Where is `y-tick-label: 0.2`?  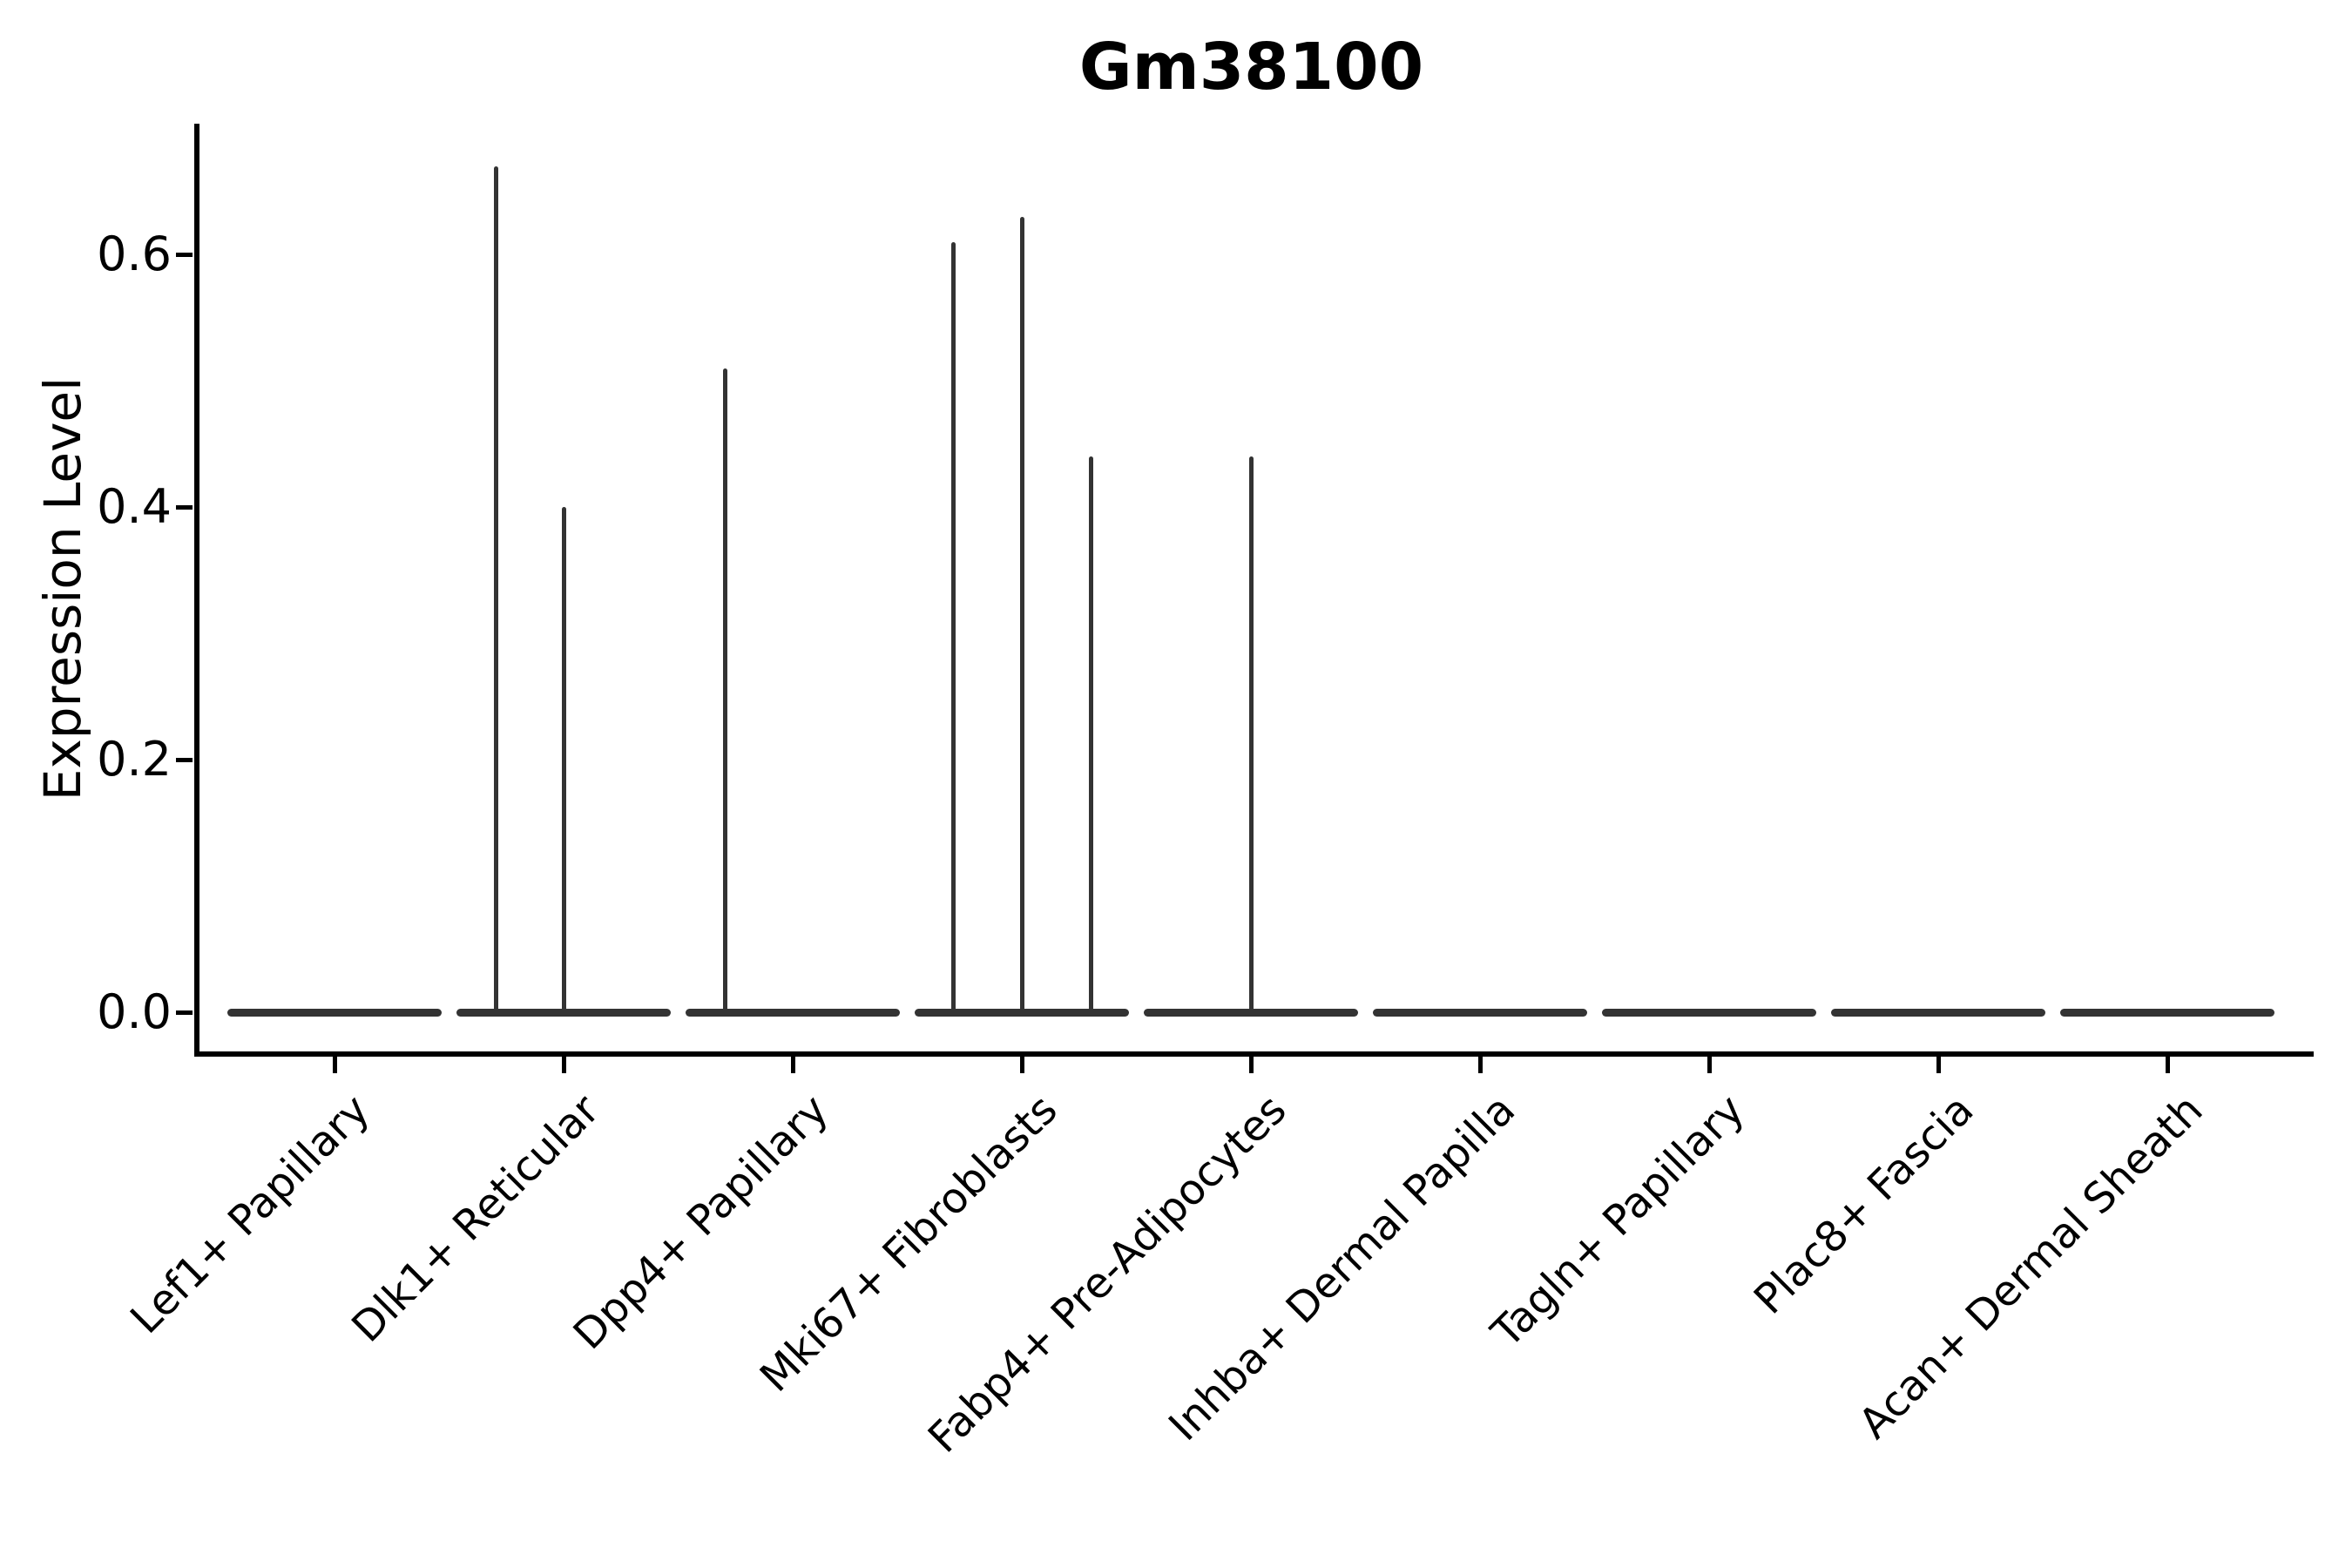 y-tick-label: 0.2 is located at coordinates (134, 759).